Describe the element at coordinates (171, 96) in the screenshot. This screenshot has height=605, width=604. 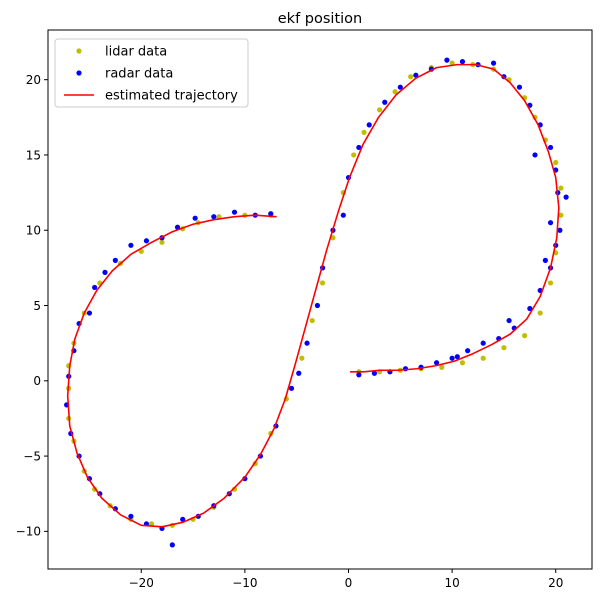
I see `estimated-trajectory-legend-label: estimated trajectory` at that location.